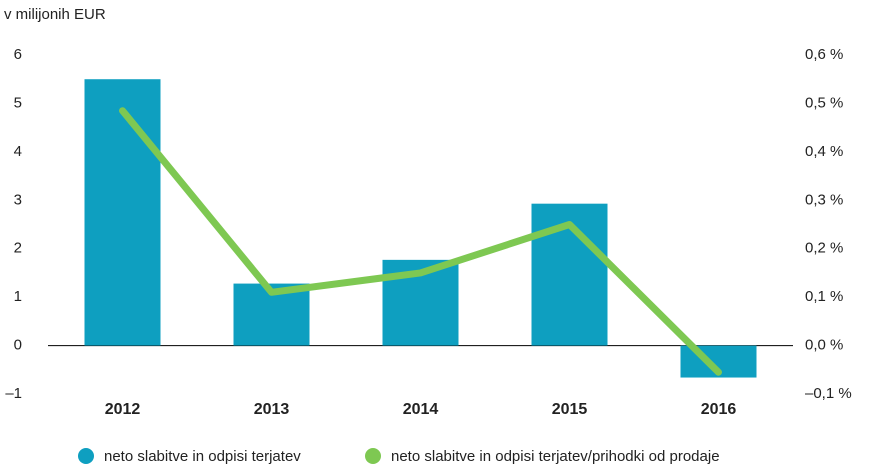  Describe the element at coordinates (18, 54) in the screenshot. I see `y-tick-label: 6` at that location.